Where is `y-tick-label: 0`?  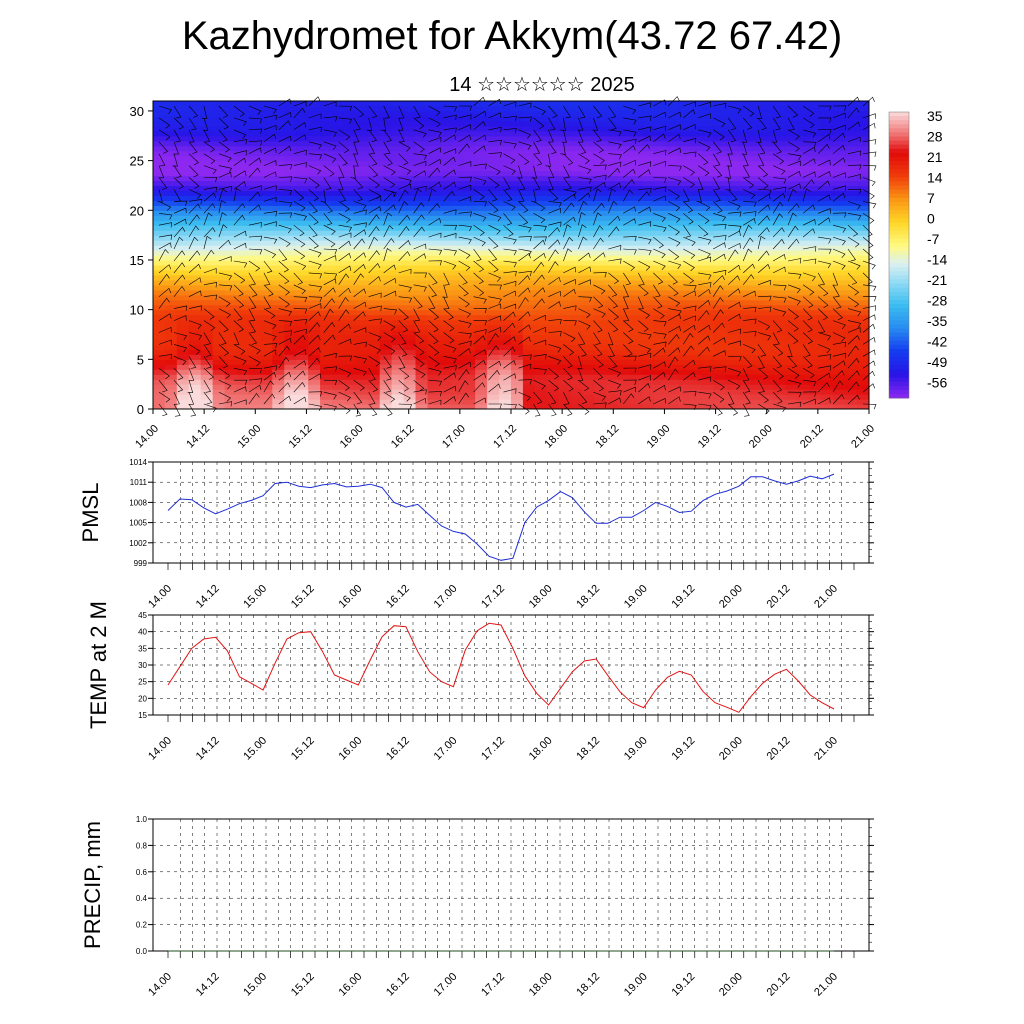
y-tick-label: 0 is located at coordinates (140, 409).